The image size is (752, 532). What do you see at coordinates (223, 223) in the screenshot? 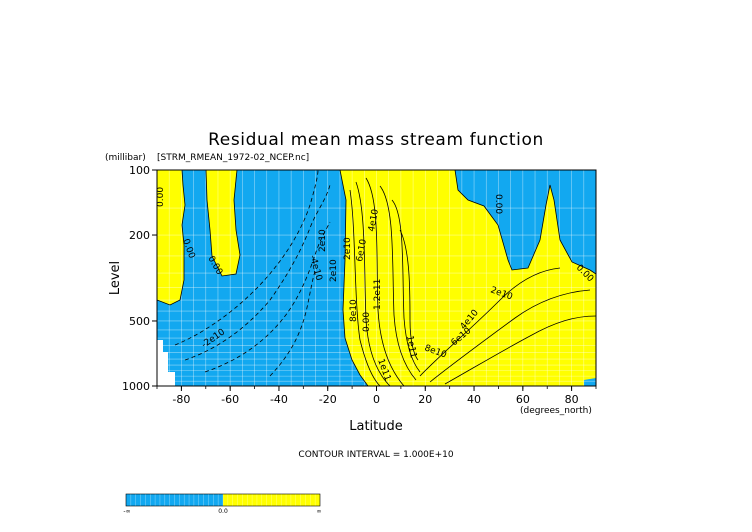
I see `zero-contour-left-lobe` at bounding box center [223, 223].